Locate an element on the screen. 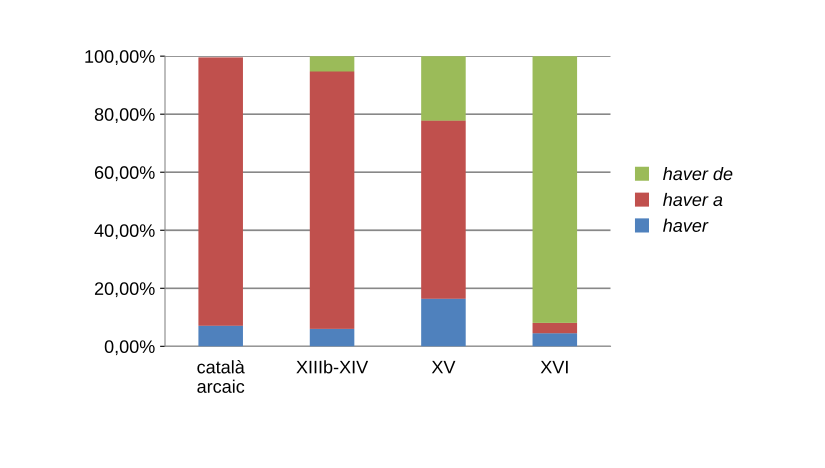 Image resolution: width=825 pixels, height=468 pixels. x-tick-label: XV is located at coordinates (444, 367).